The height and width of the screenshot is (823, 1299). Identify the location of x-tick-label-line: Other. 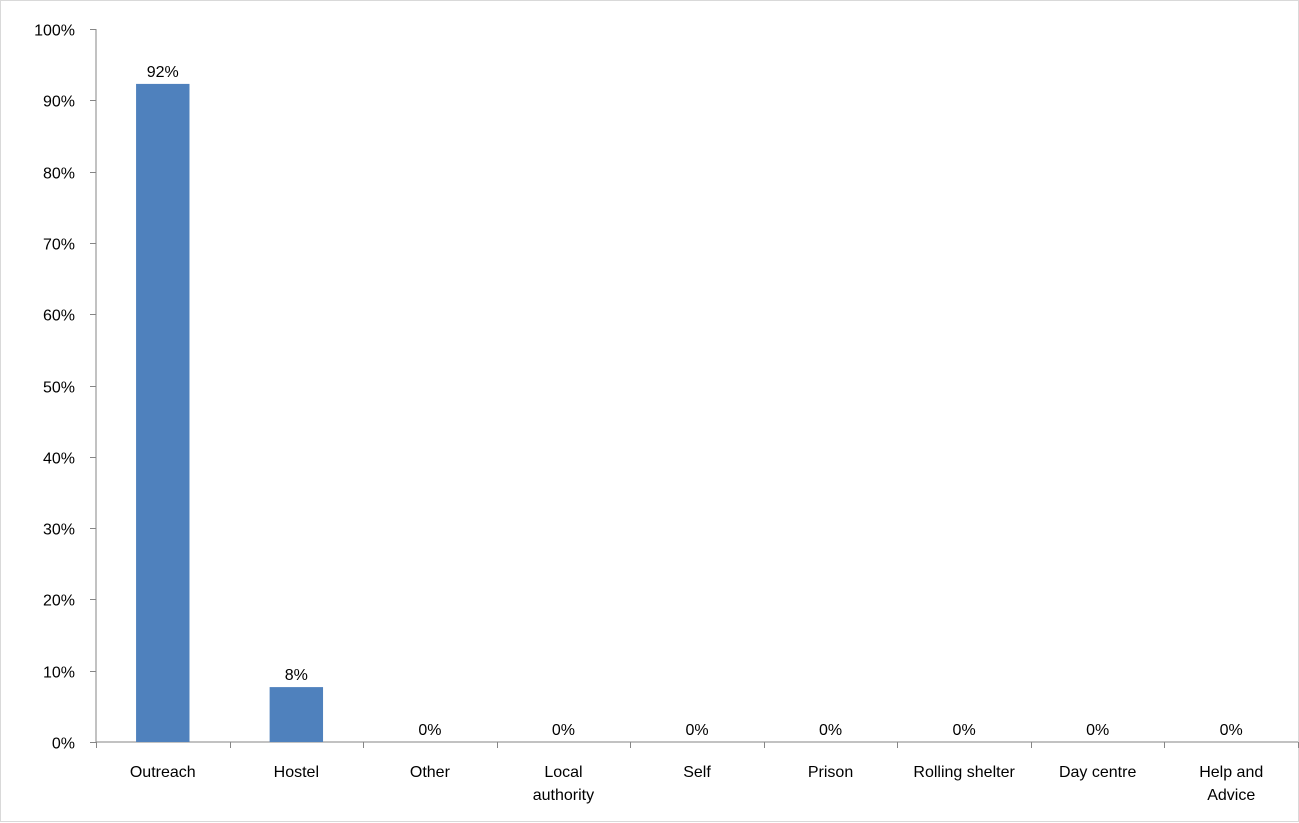
(430, 772).